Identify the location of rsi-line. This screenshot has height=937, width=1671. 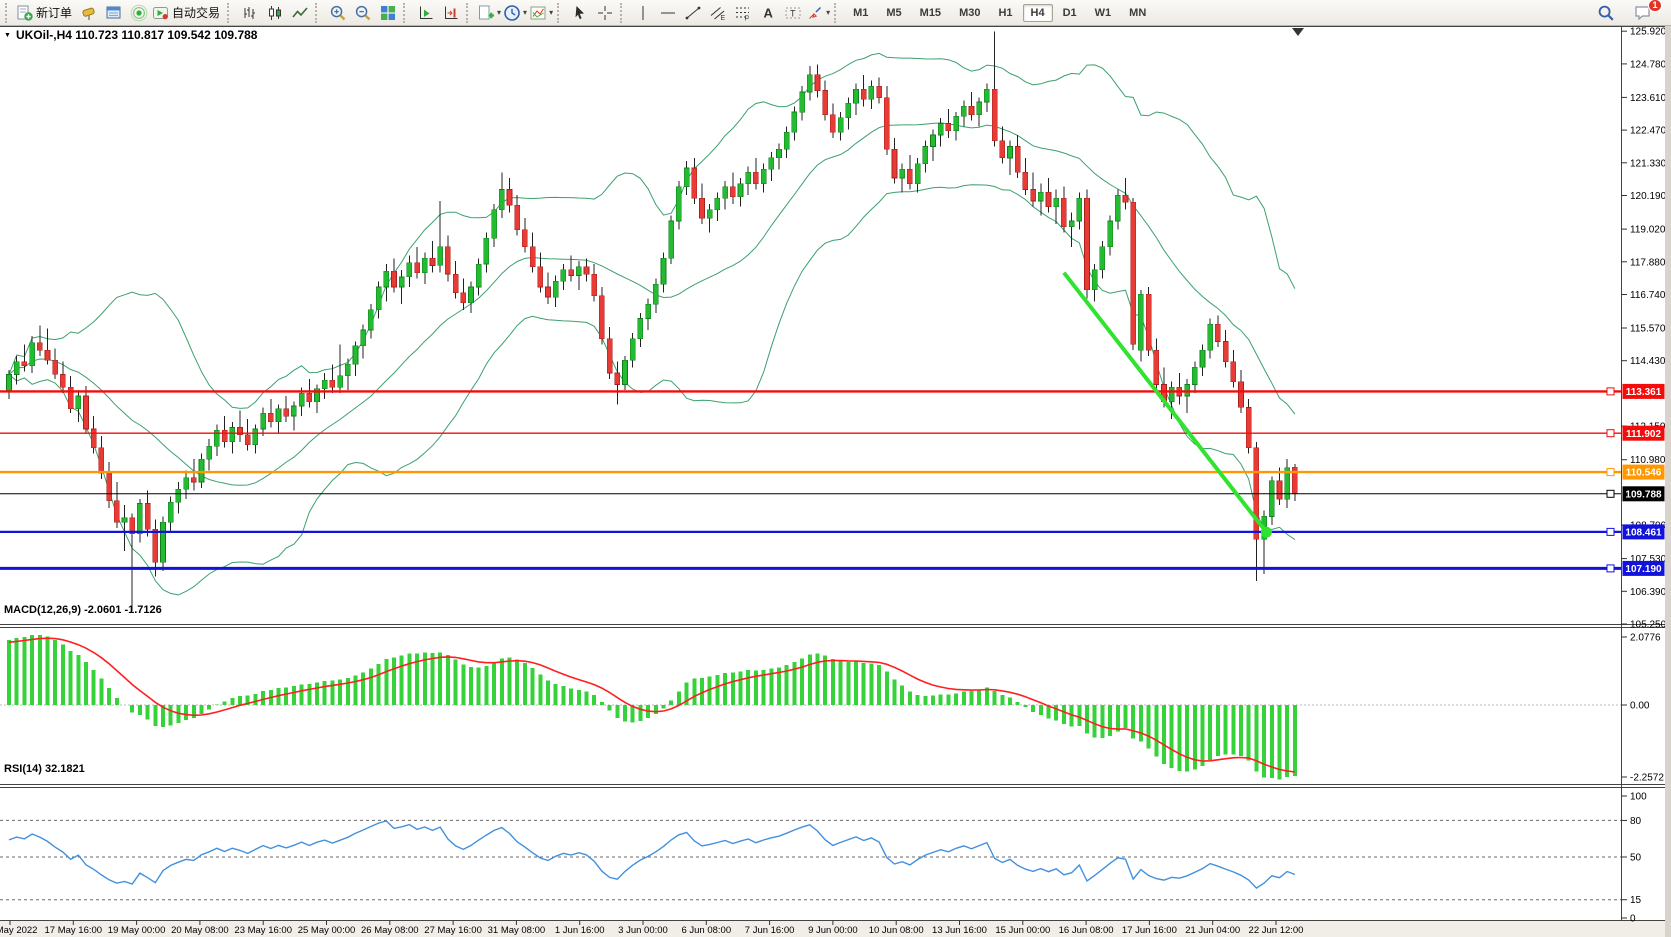
(652, 855).